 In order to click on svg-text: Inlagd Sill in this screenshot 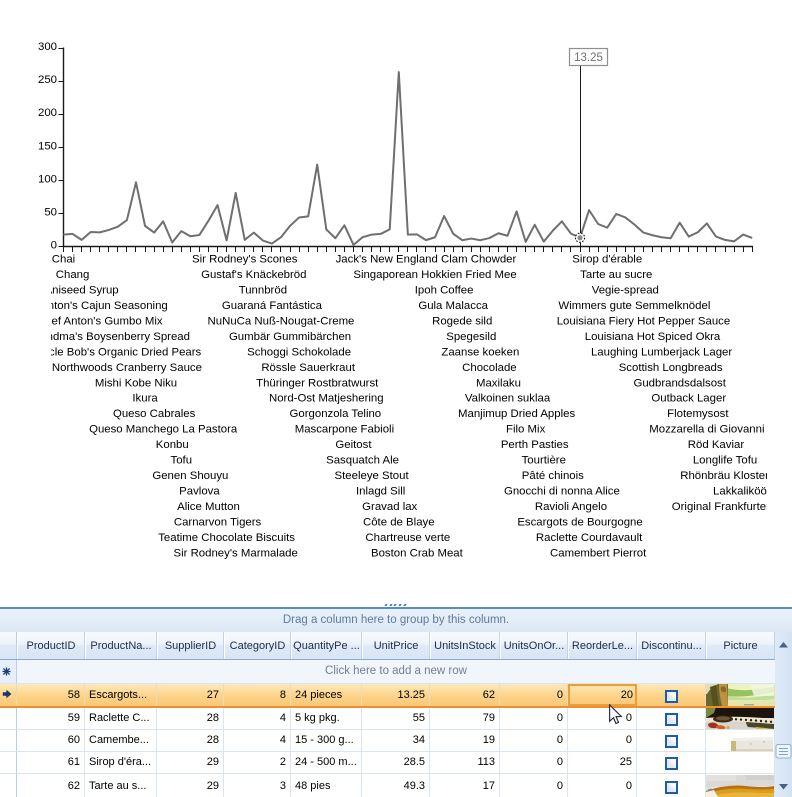, I will do `click(380, 492)`.